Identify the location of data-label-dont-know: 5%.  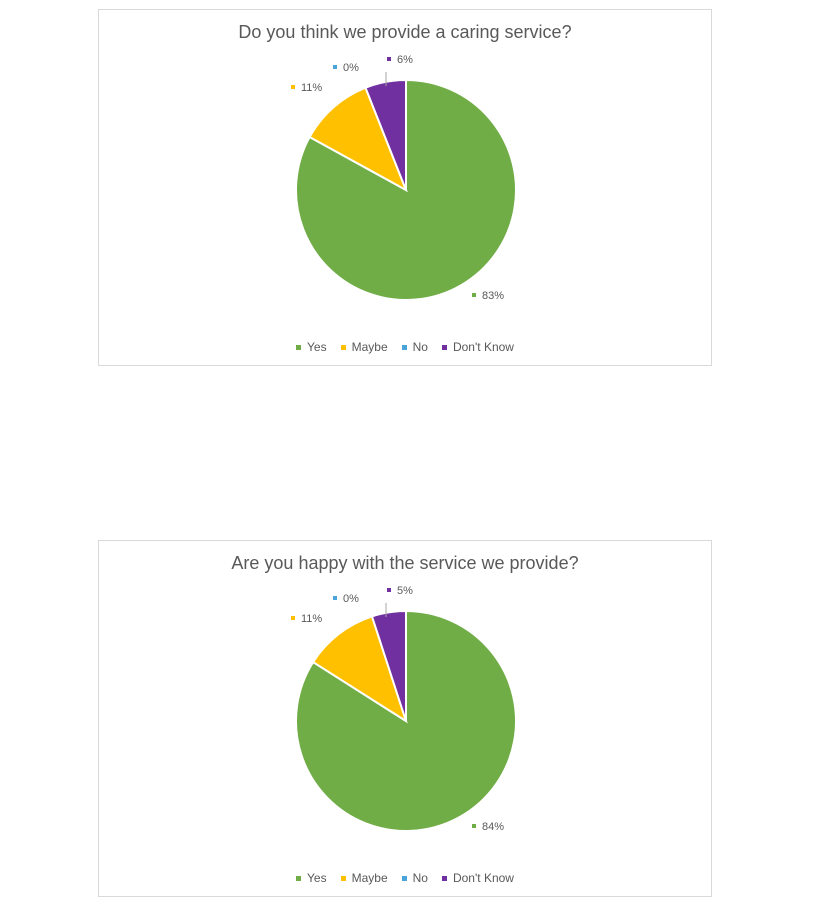
(405, 591).